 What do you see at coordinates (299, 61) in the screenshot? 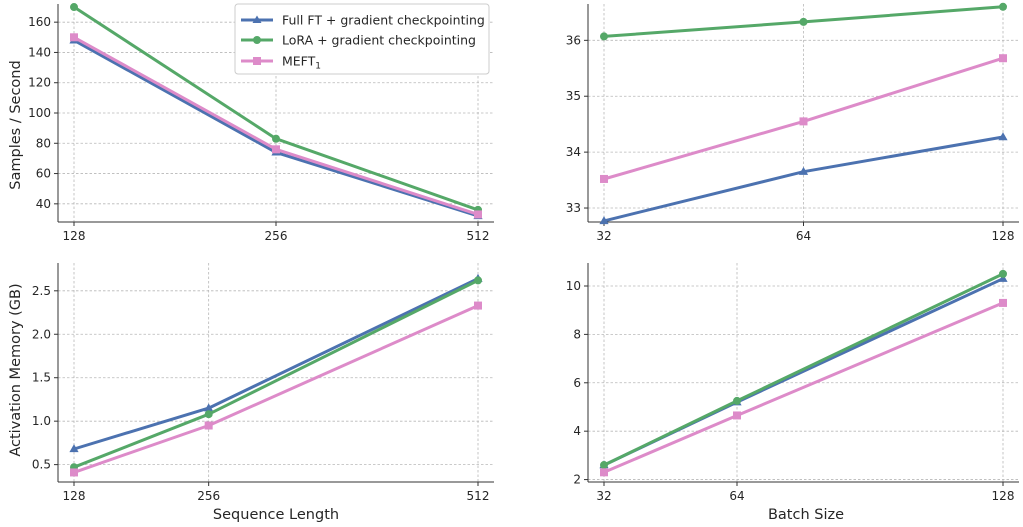
I see `legend-label-meft-text: MEFT` at bounding box center [299, 61].